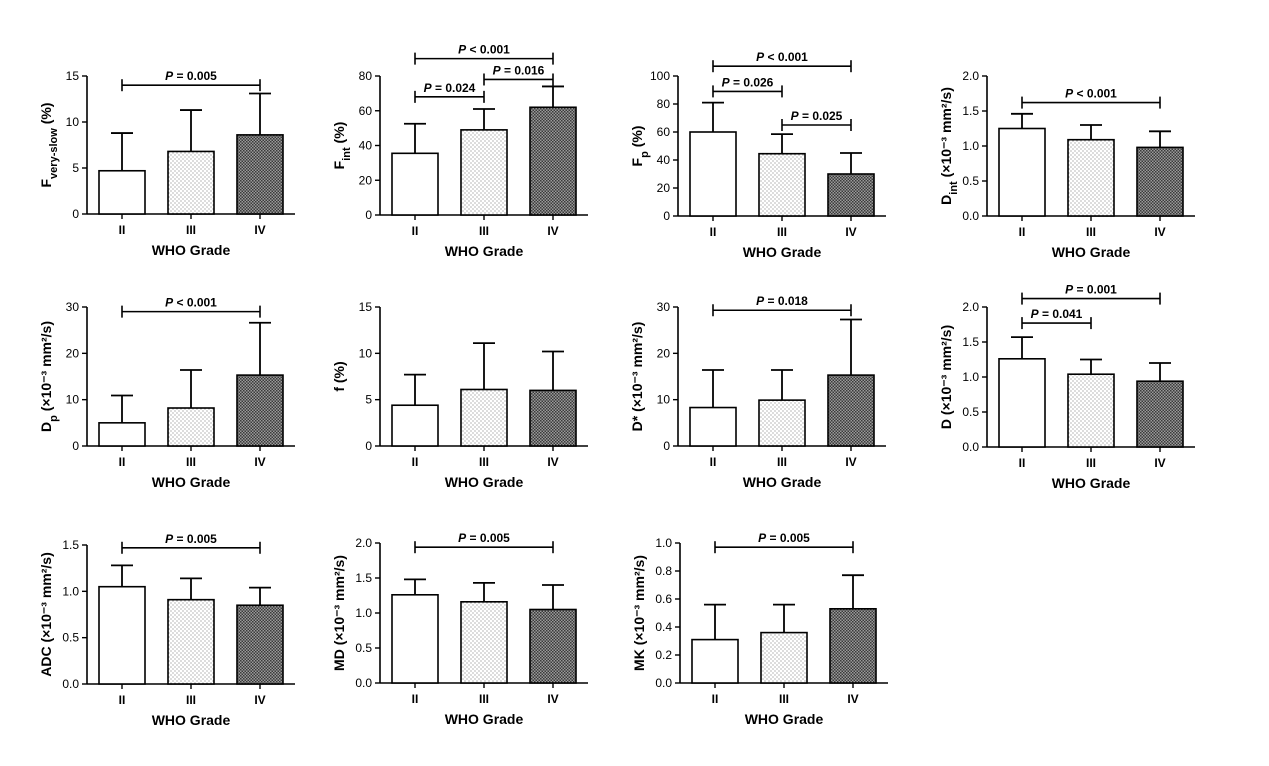  I want to click on y-tick-label: 15, so click(366, 307).